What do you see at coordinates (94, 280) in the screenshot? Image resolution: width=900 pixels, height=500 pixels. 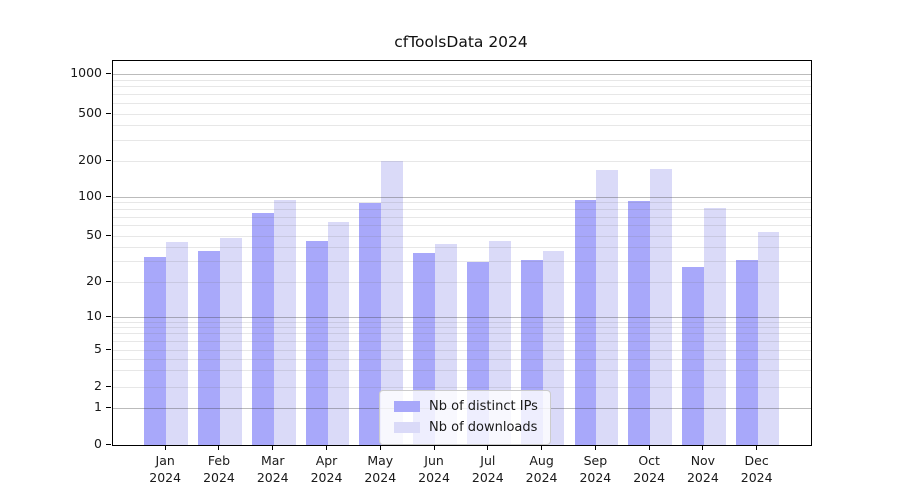 I see `y-tick-label-20: 20` at bounding box center [94, 280].